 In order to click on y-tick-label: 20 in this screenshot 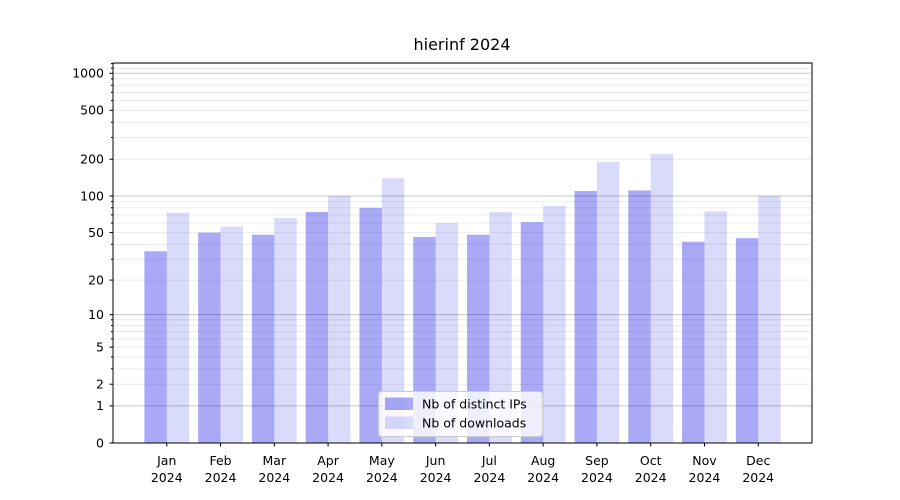, I will do `click(96, 279)`.